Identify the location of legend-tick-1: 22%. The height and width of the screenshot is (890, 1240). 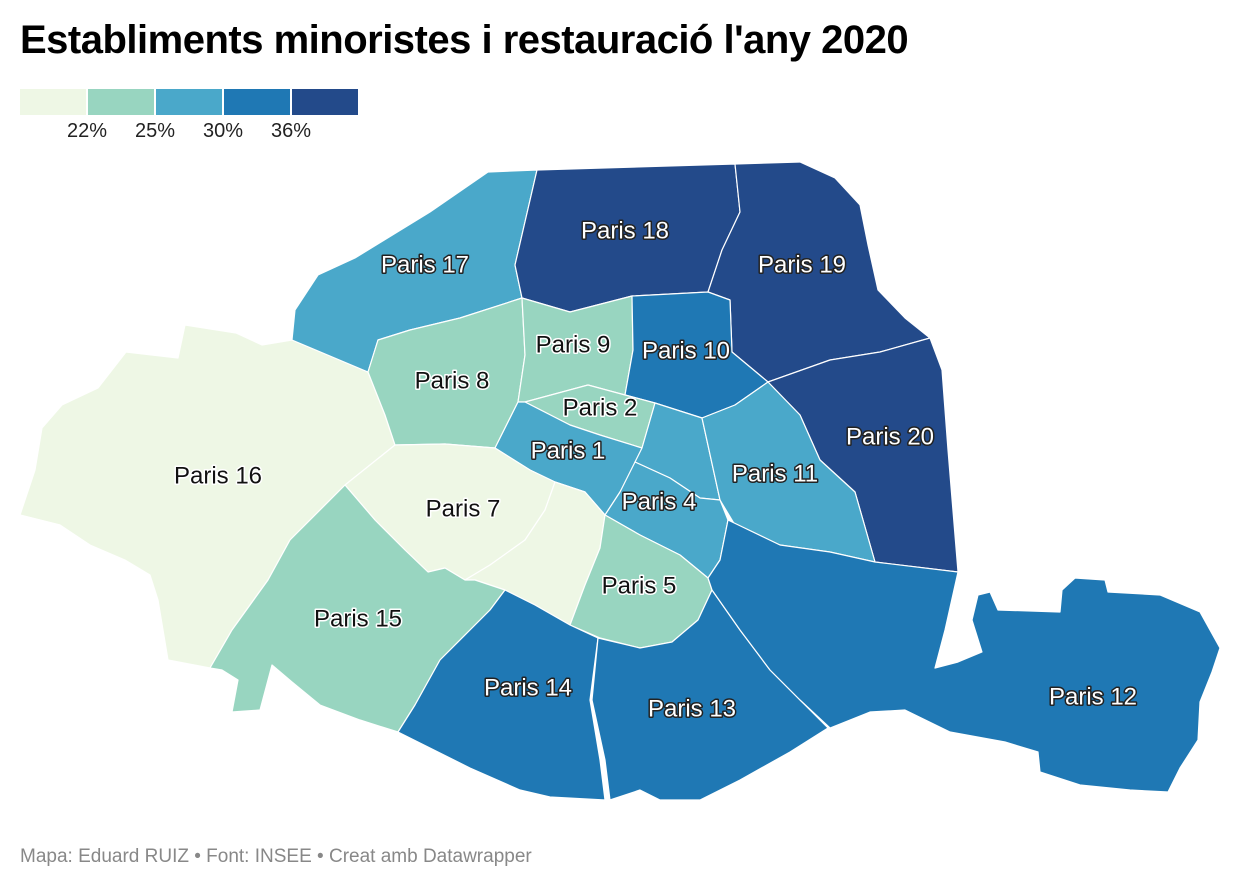
(87, 131).